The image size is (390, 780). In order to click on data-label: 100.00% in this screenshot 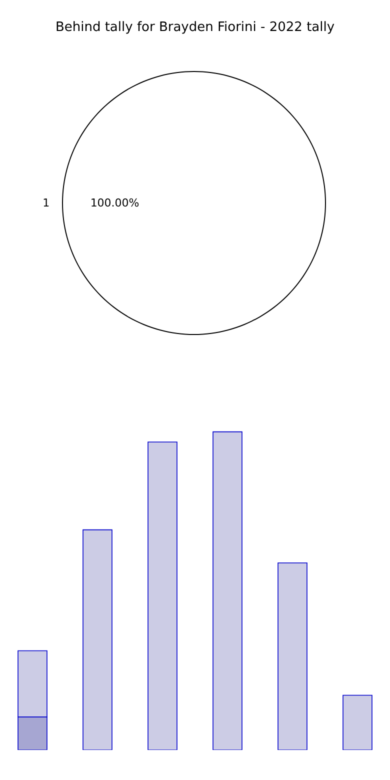, I will do `click(115, 203)`.